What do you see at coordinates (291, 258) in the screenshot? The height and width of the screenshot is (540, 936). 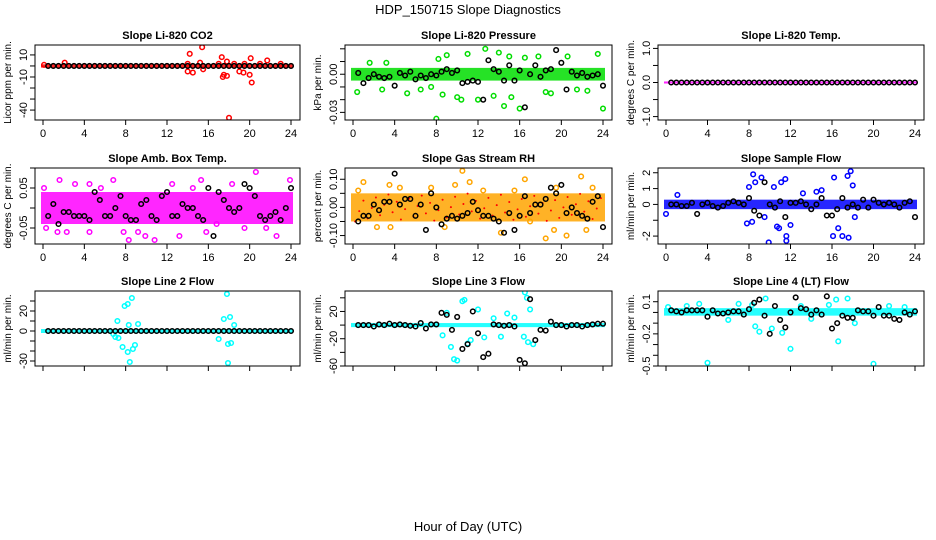 I see `x-tick-label: 24` at bounding box center [291, 258].